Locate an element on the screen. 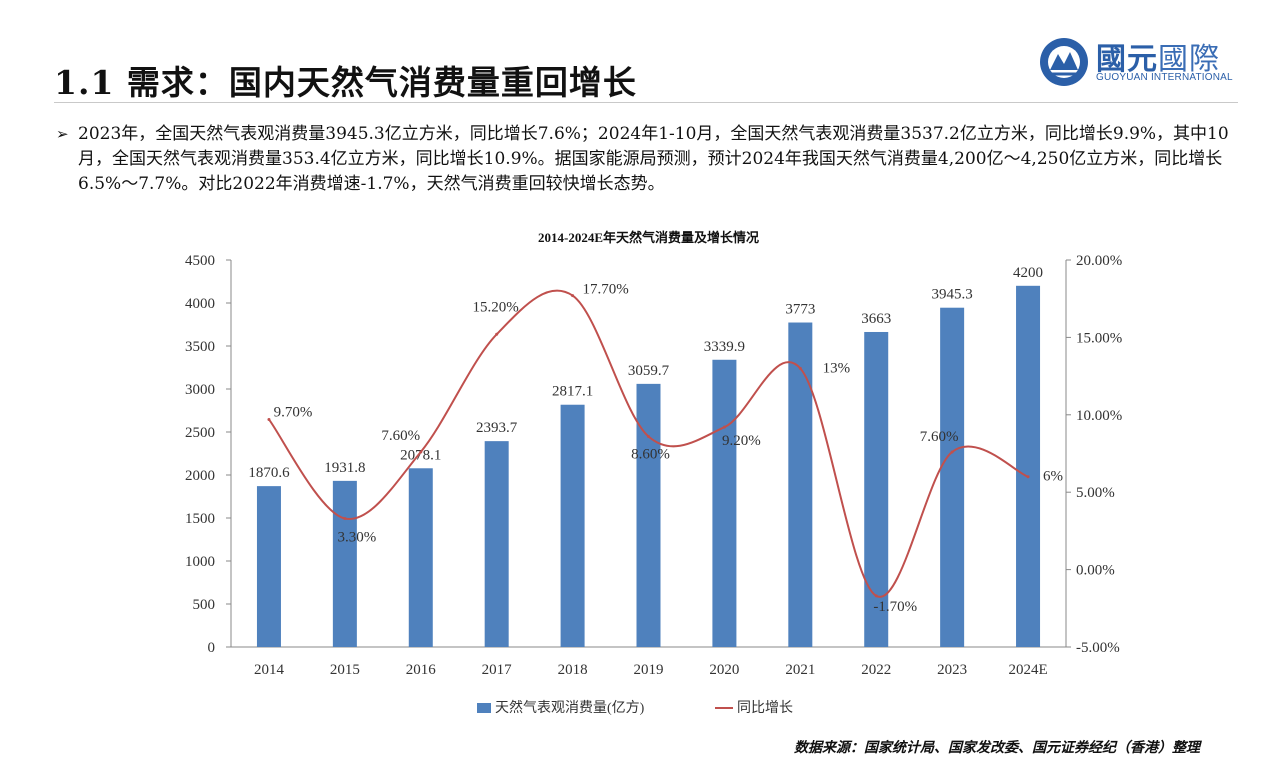 The width and height of the screenshot is (1280, 767). consumption-bar-label: 3663 is located at coordinates (876, 319).